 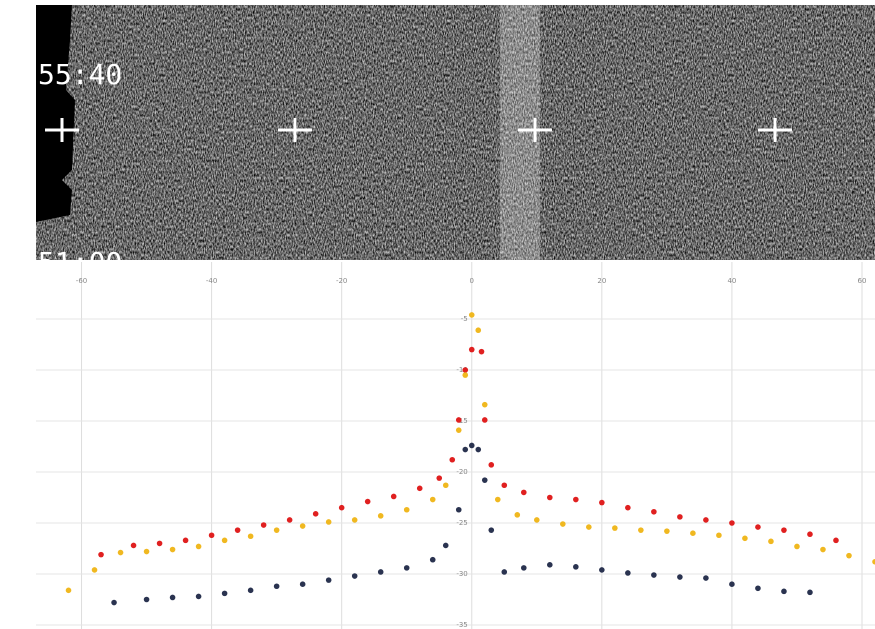 What do you see at coordinates (461, 574) in the screenshot?
I see `y-tick-label: -30` at bounding box center [461, 574].